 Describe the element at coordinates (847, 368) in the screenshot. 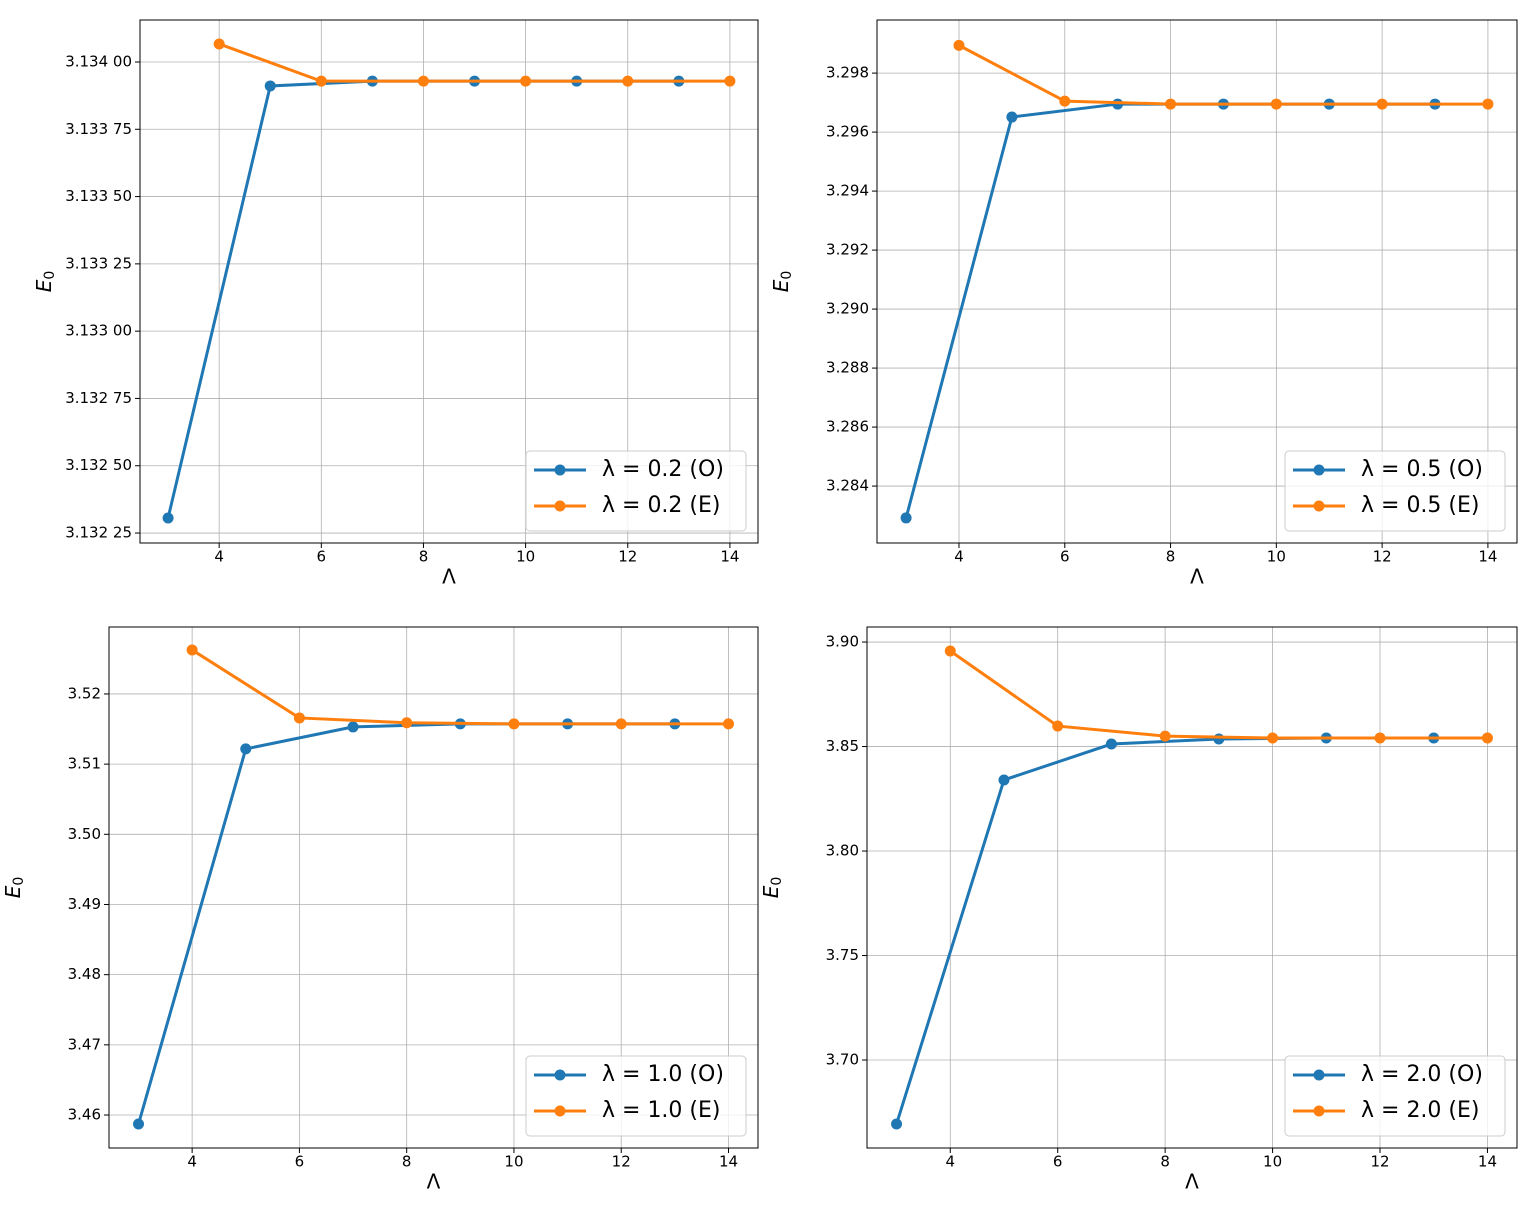

I see `y-tick-label: 3.288` at that location.